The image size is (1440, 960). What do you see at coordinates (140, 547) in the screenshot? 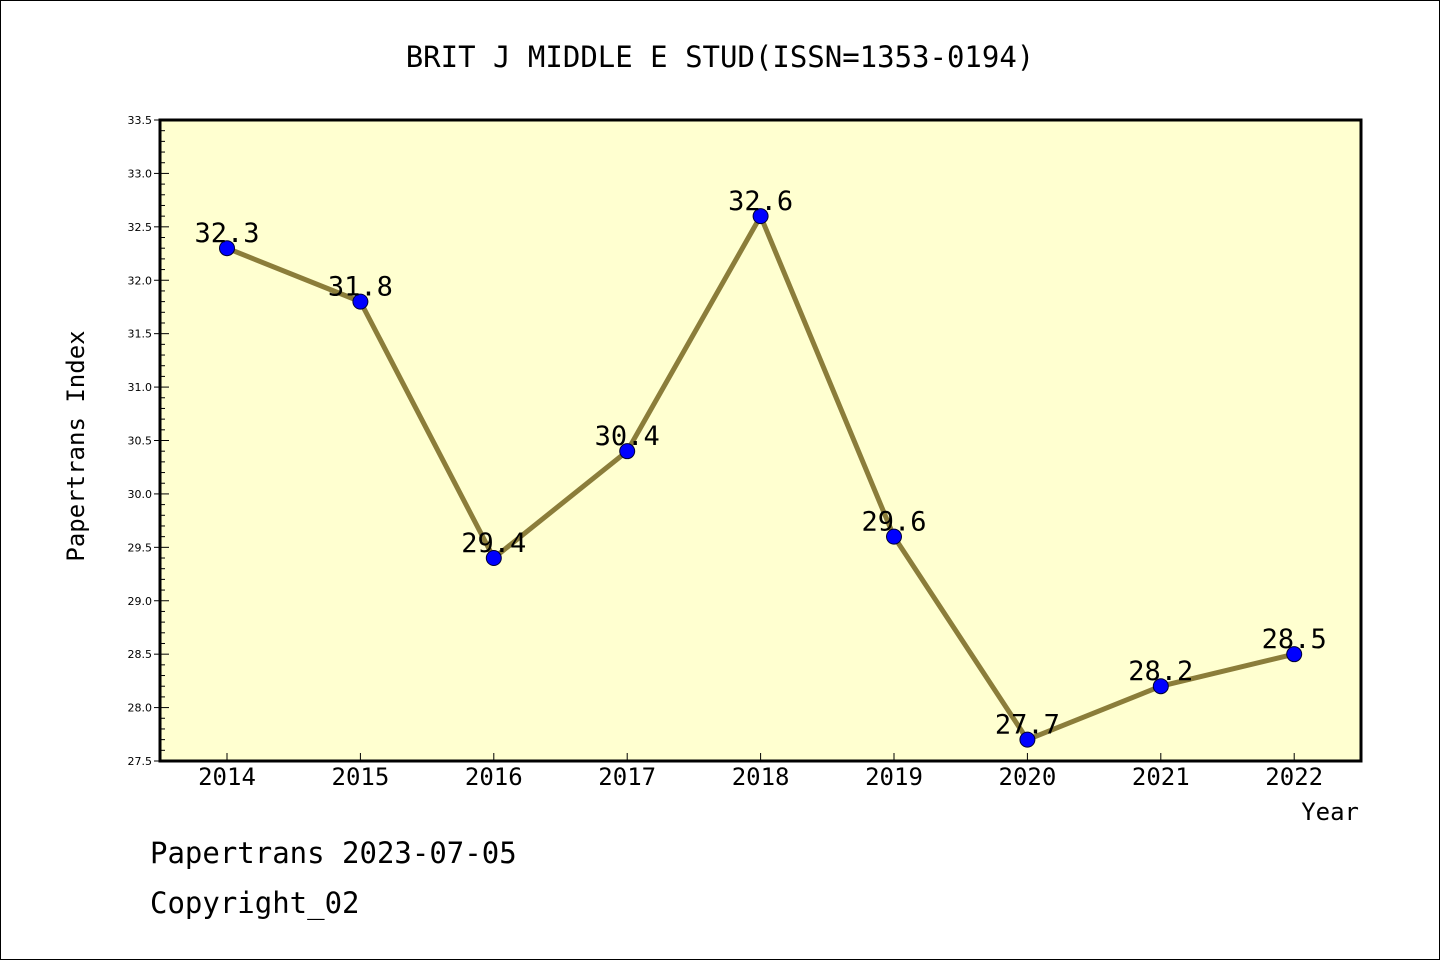
I see `y-tick-label: 29.5` at bounding box center [140, 547].